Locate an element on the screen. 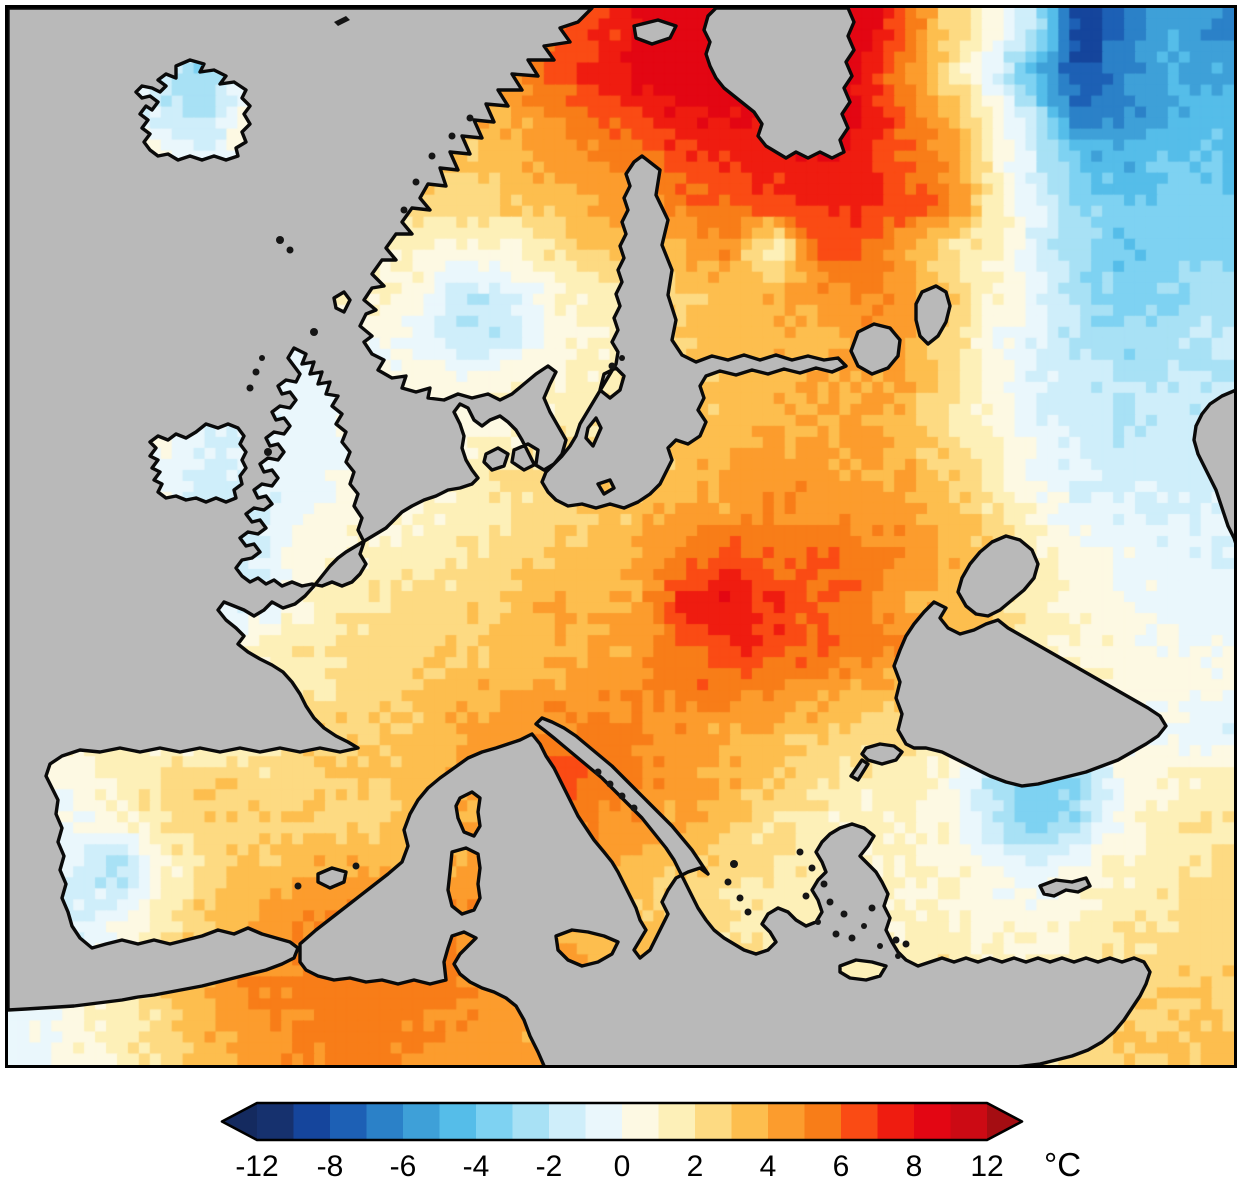  colorbar-tick-label: -8 is located at coordinates (330, 1166).